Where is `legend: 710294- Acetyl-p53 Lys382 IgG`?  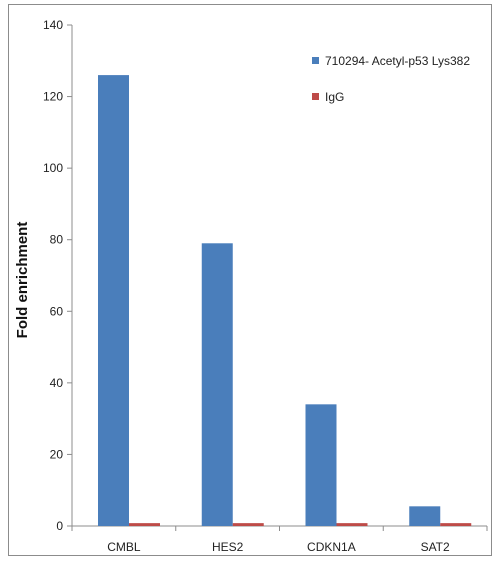 legend: 710294- Acetyl-p53 Lys382 IgG is located at coordinates (391, 79).